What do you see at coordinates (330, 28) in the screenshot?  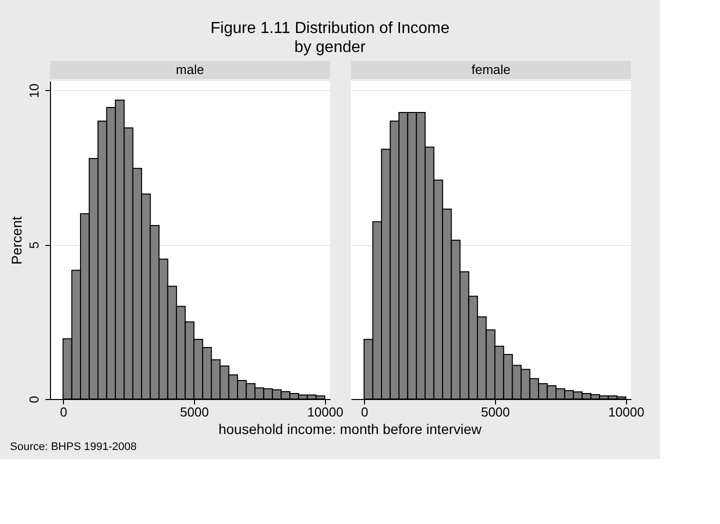 I see `caption: Figure 1.11 Distribution of Income` at bounding box center [330, 28].